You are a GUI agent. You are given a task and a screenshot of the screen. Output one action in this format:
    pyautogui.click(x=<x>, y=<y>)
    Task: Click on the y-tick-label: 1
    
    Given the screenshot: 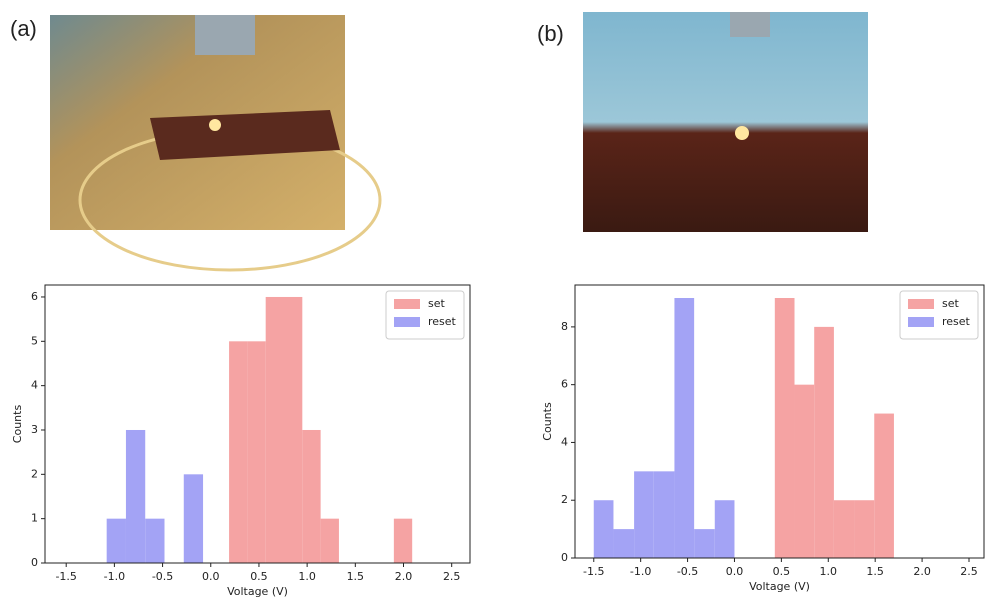 What is the action you would take?
    pyautogui.click(x=34, y=518)
    